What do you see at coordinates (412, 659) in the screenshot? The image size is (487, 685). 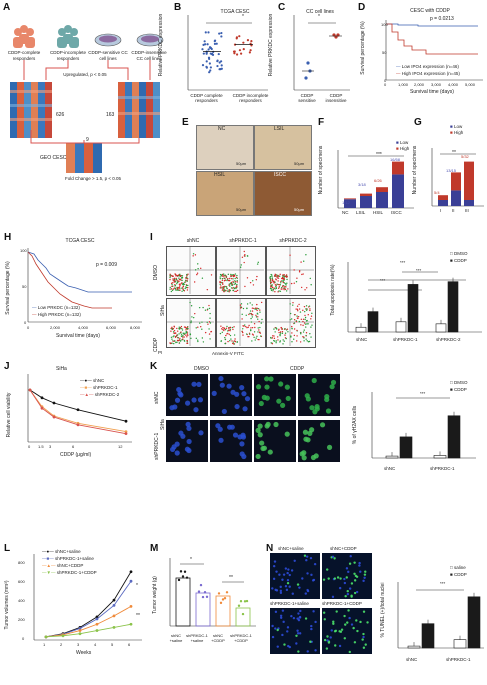 I see `n-cat-0: shNC` at bounding box center [412, 659].